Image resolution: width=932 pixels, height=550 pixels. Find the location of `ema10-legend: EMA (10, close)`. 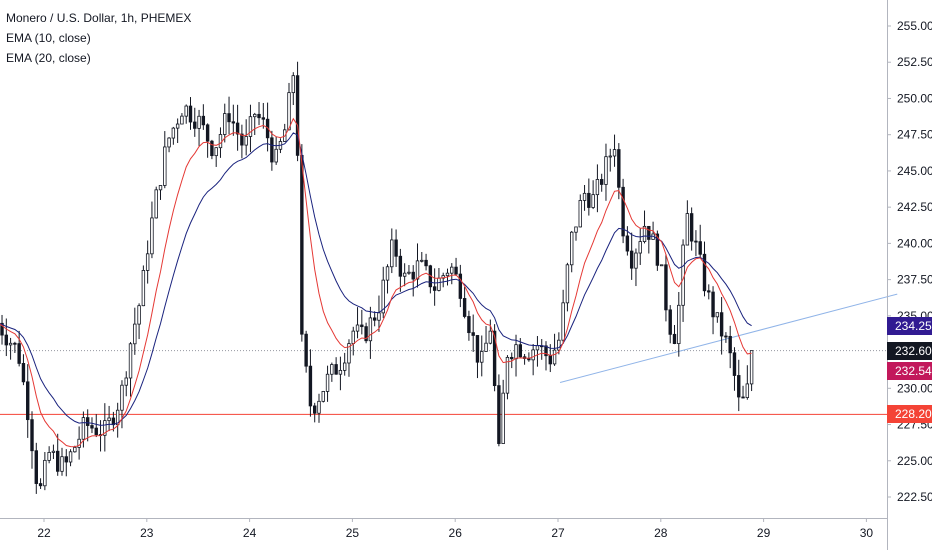

ema10-legend: EMA (10, close) is located at coordinates (48, 38).